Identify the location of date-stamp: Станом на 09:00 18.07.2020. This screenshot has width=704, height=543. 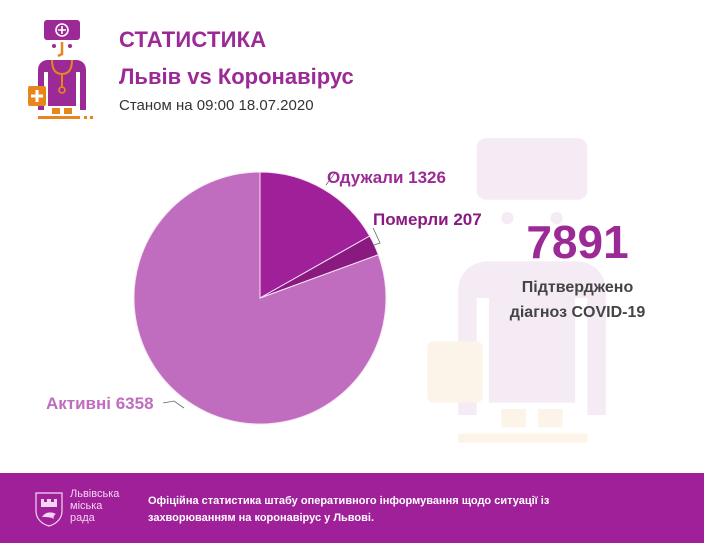
(216, 105).